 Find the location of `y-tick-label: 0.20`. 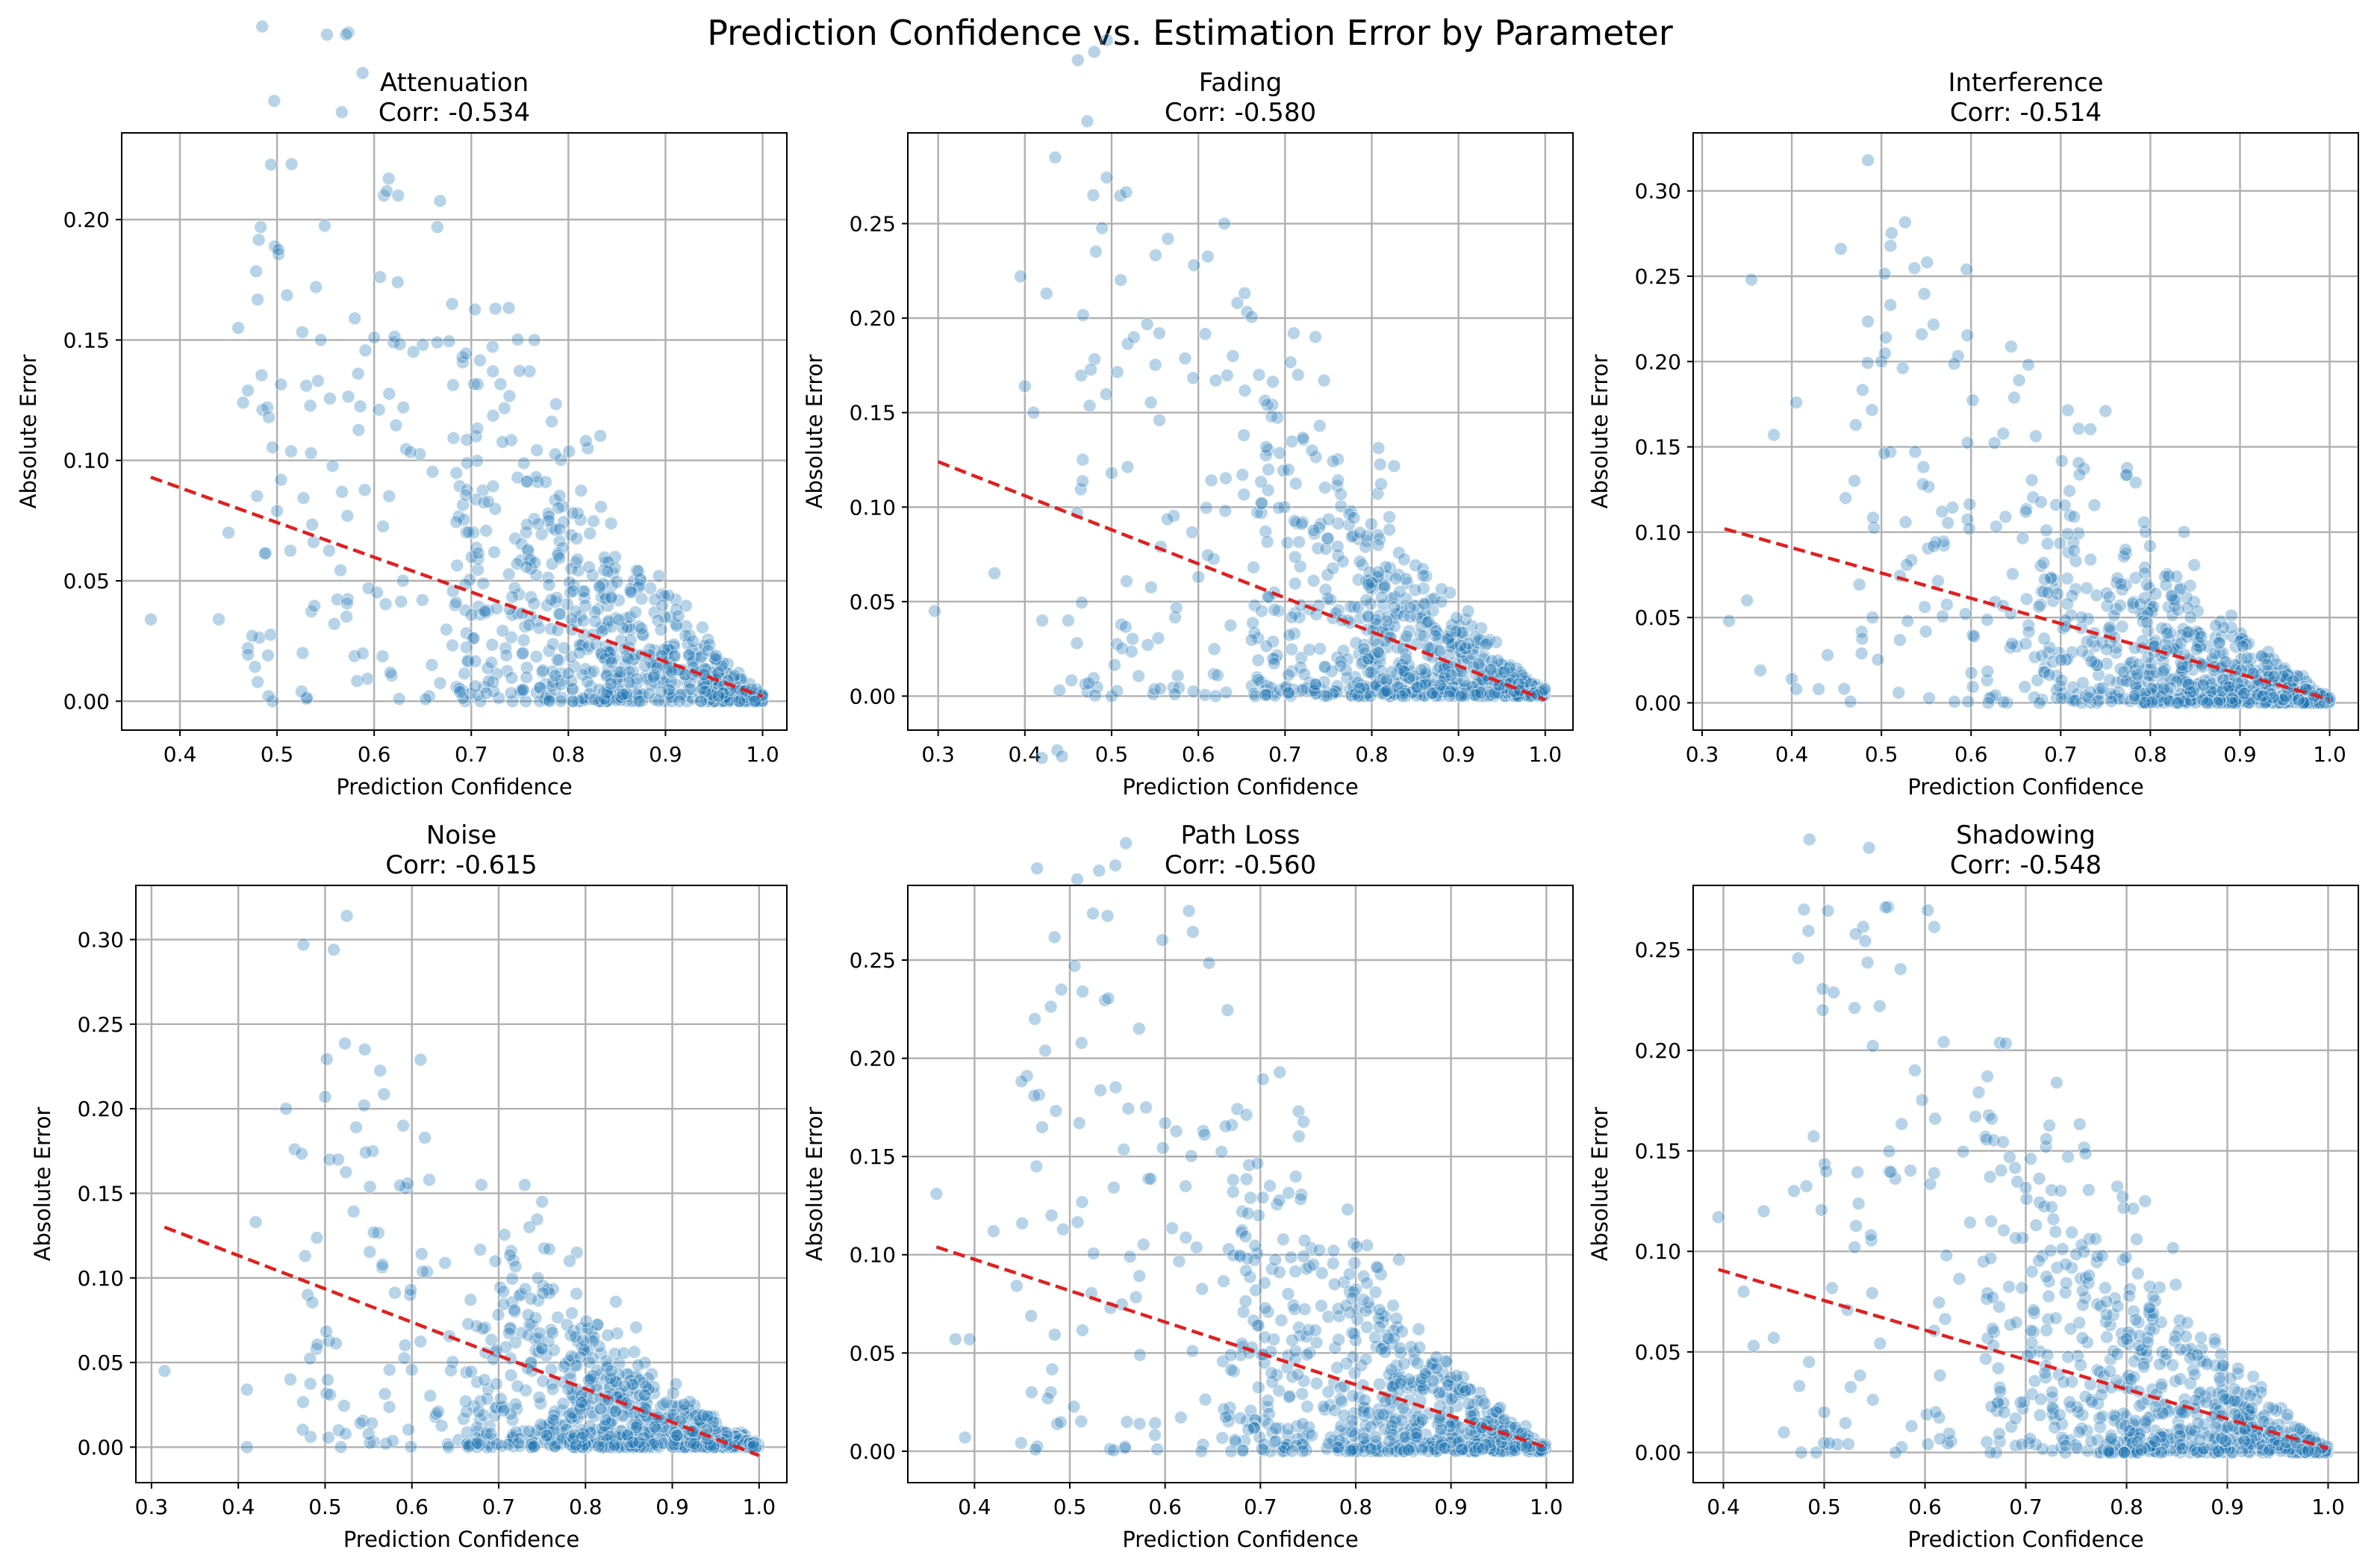

y-tick-label: 0.20 is located at coordinates (86, 220).